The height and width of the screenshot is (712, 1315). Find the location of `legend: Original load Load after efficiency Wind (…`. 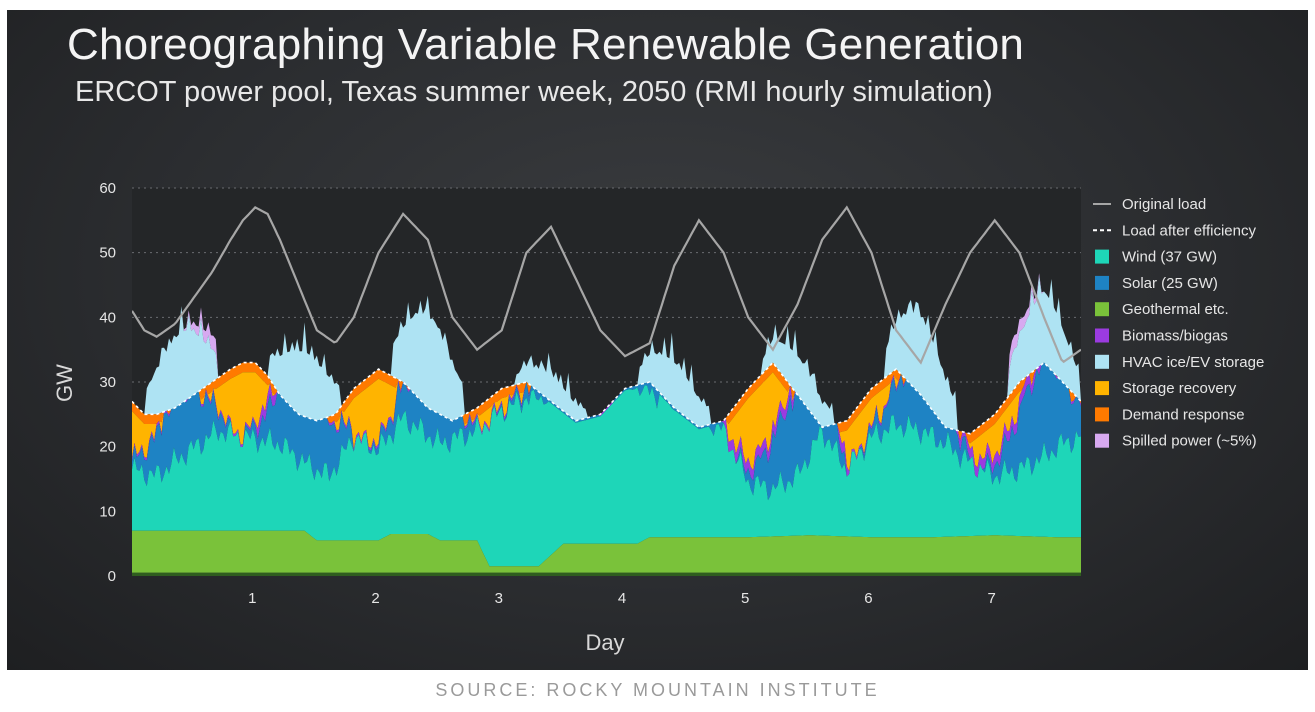

legend: Original load Load after efficiency Wind (… is located at coordinates (1178, 323).